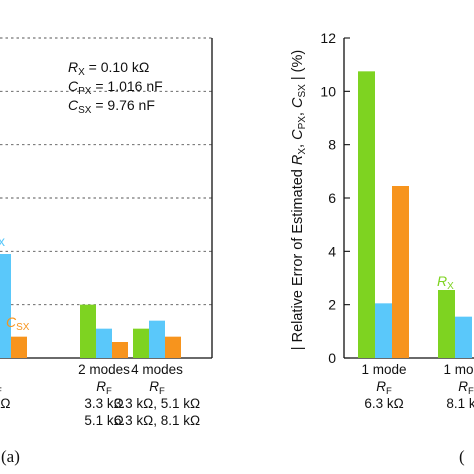 The image size is (474, 474). What do you see at coordinates (460, 403) in the screenshot?
I see `rf-value-label: 8.1 kΩ` at bounding box center [460, 403].